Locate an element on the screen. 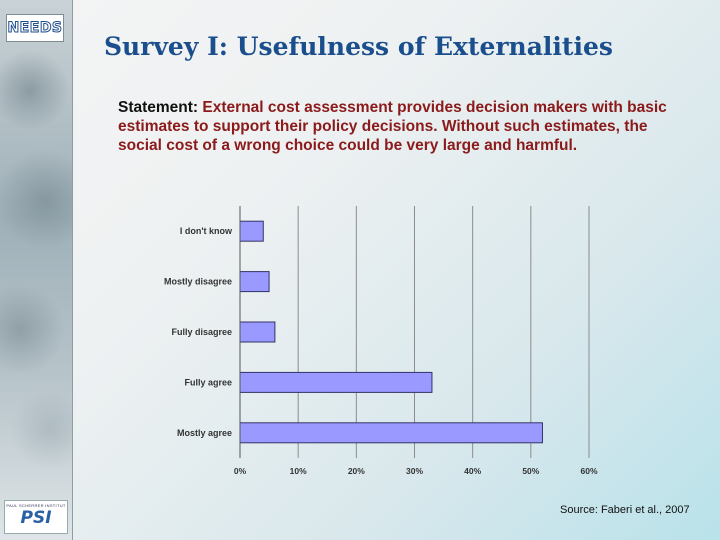 The width and height of the screenshot is (720, 540). needs-logo-text: NEEDS is located at coordinates (35, 28).